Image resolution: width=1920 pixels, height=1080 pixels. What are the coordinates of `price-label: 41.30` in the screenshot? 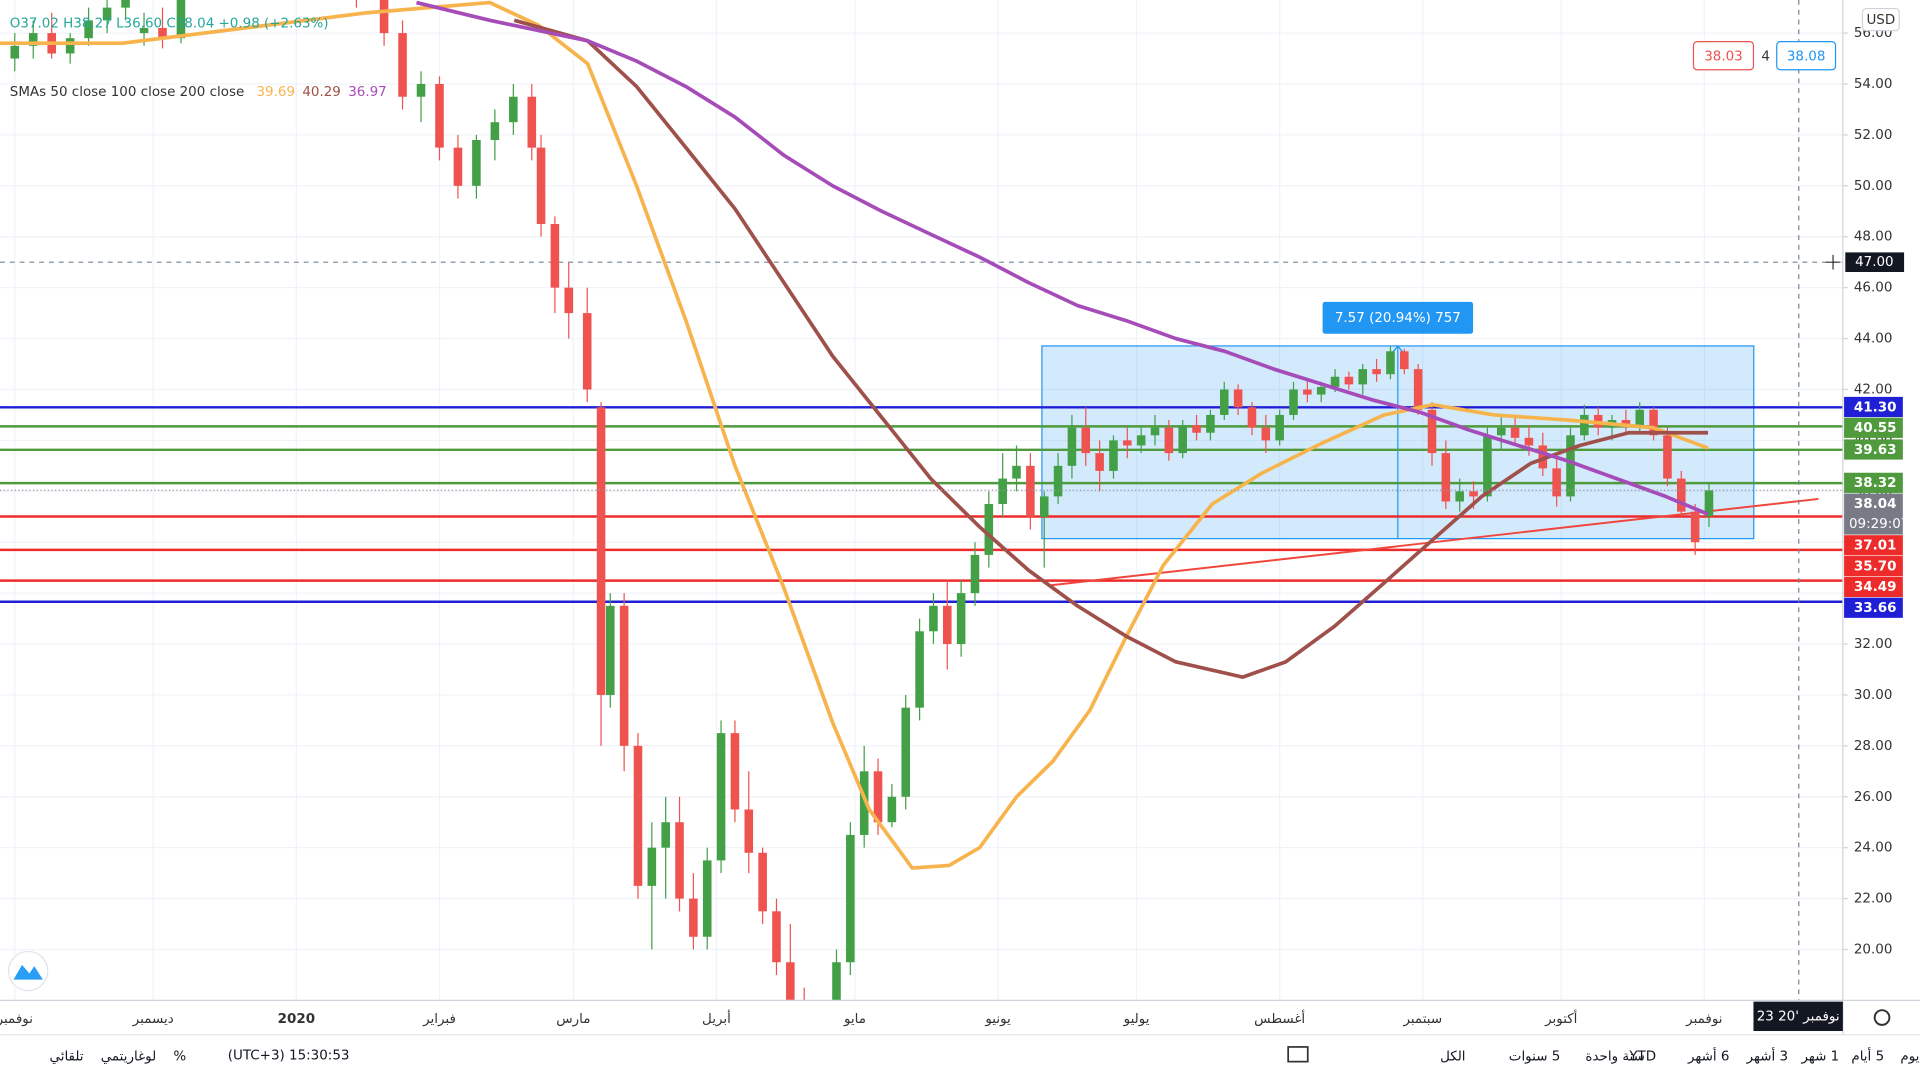 It's located at (1875, 407).